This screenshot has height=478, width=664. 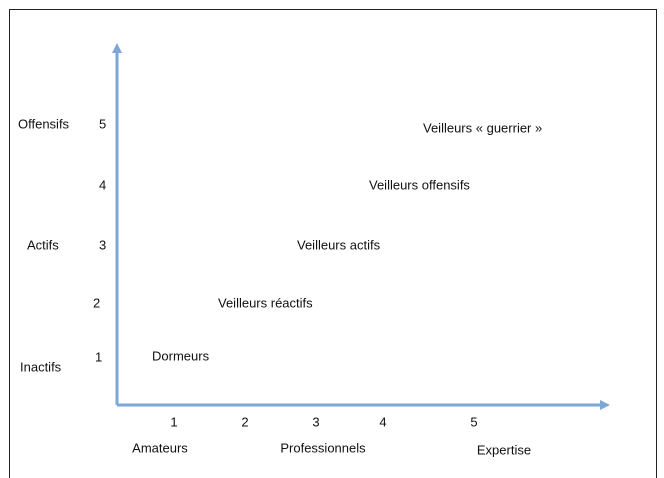 What do you see at coordinates (173, 421) in the screenshot?
I see `x-tick-label: 1` at bounding box center [173, 421].